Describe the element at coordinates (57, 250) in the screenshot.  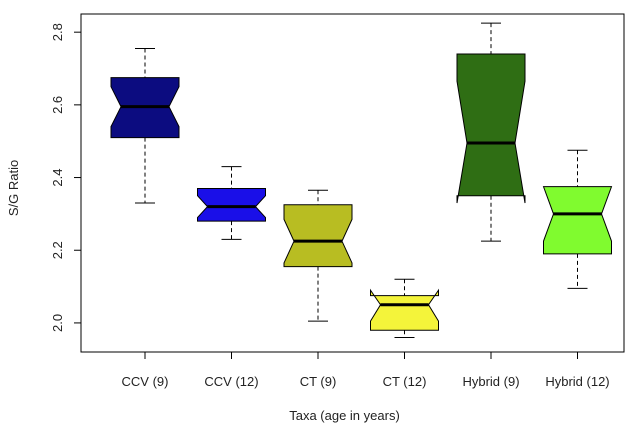
I see `y-tick-label: 2.2` at that location.